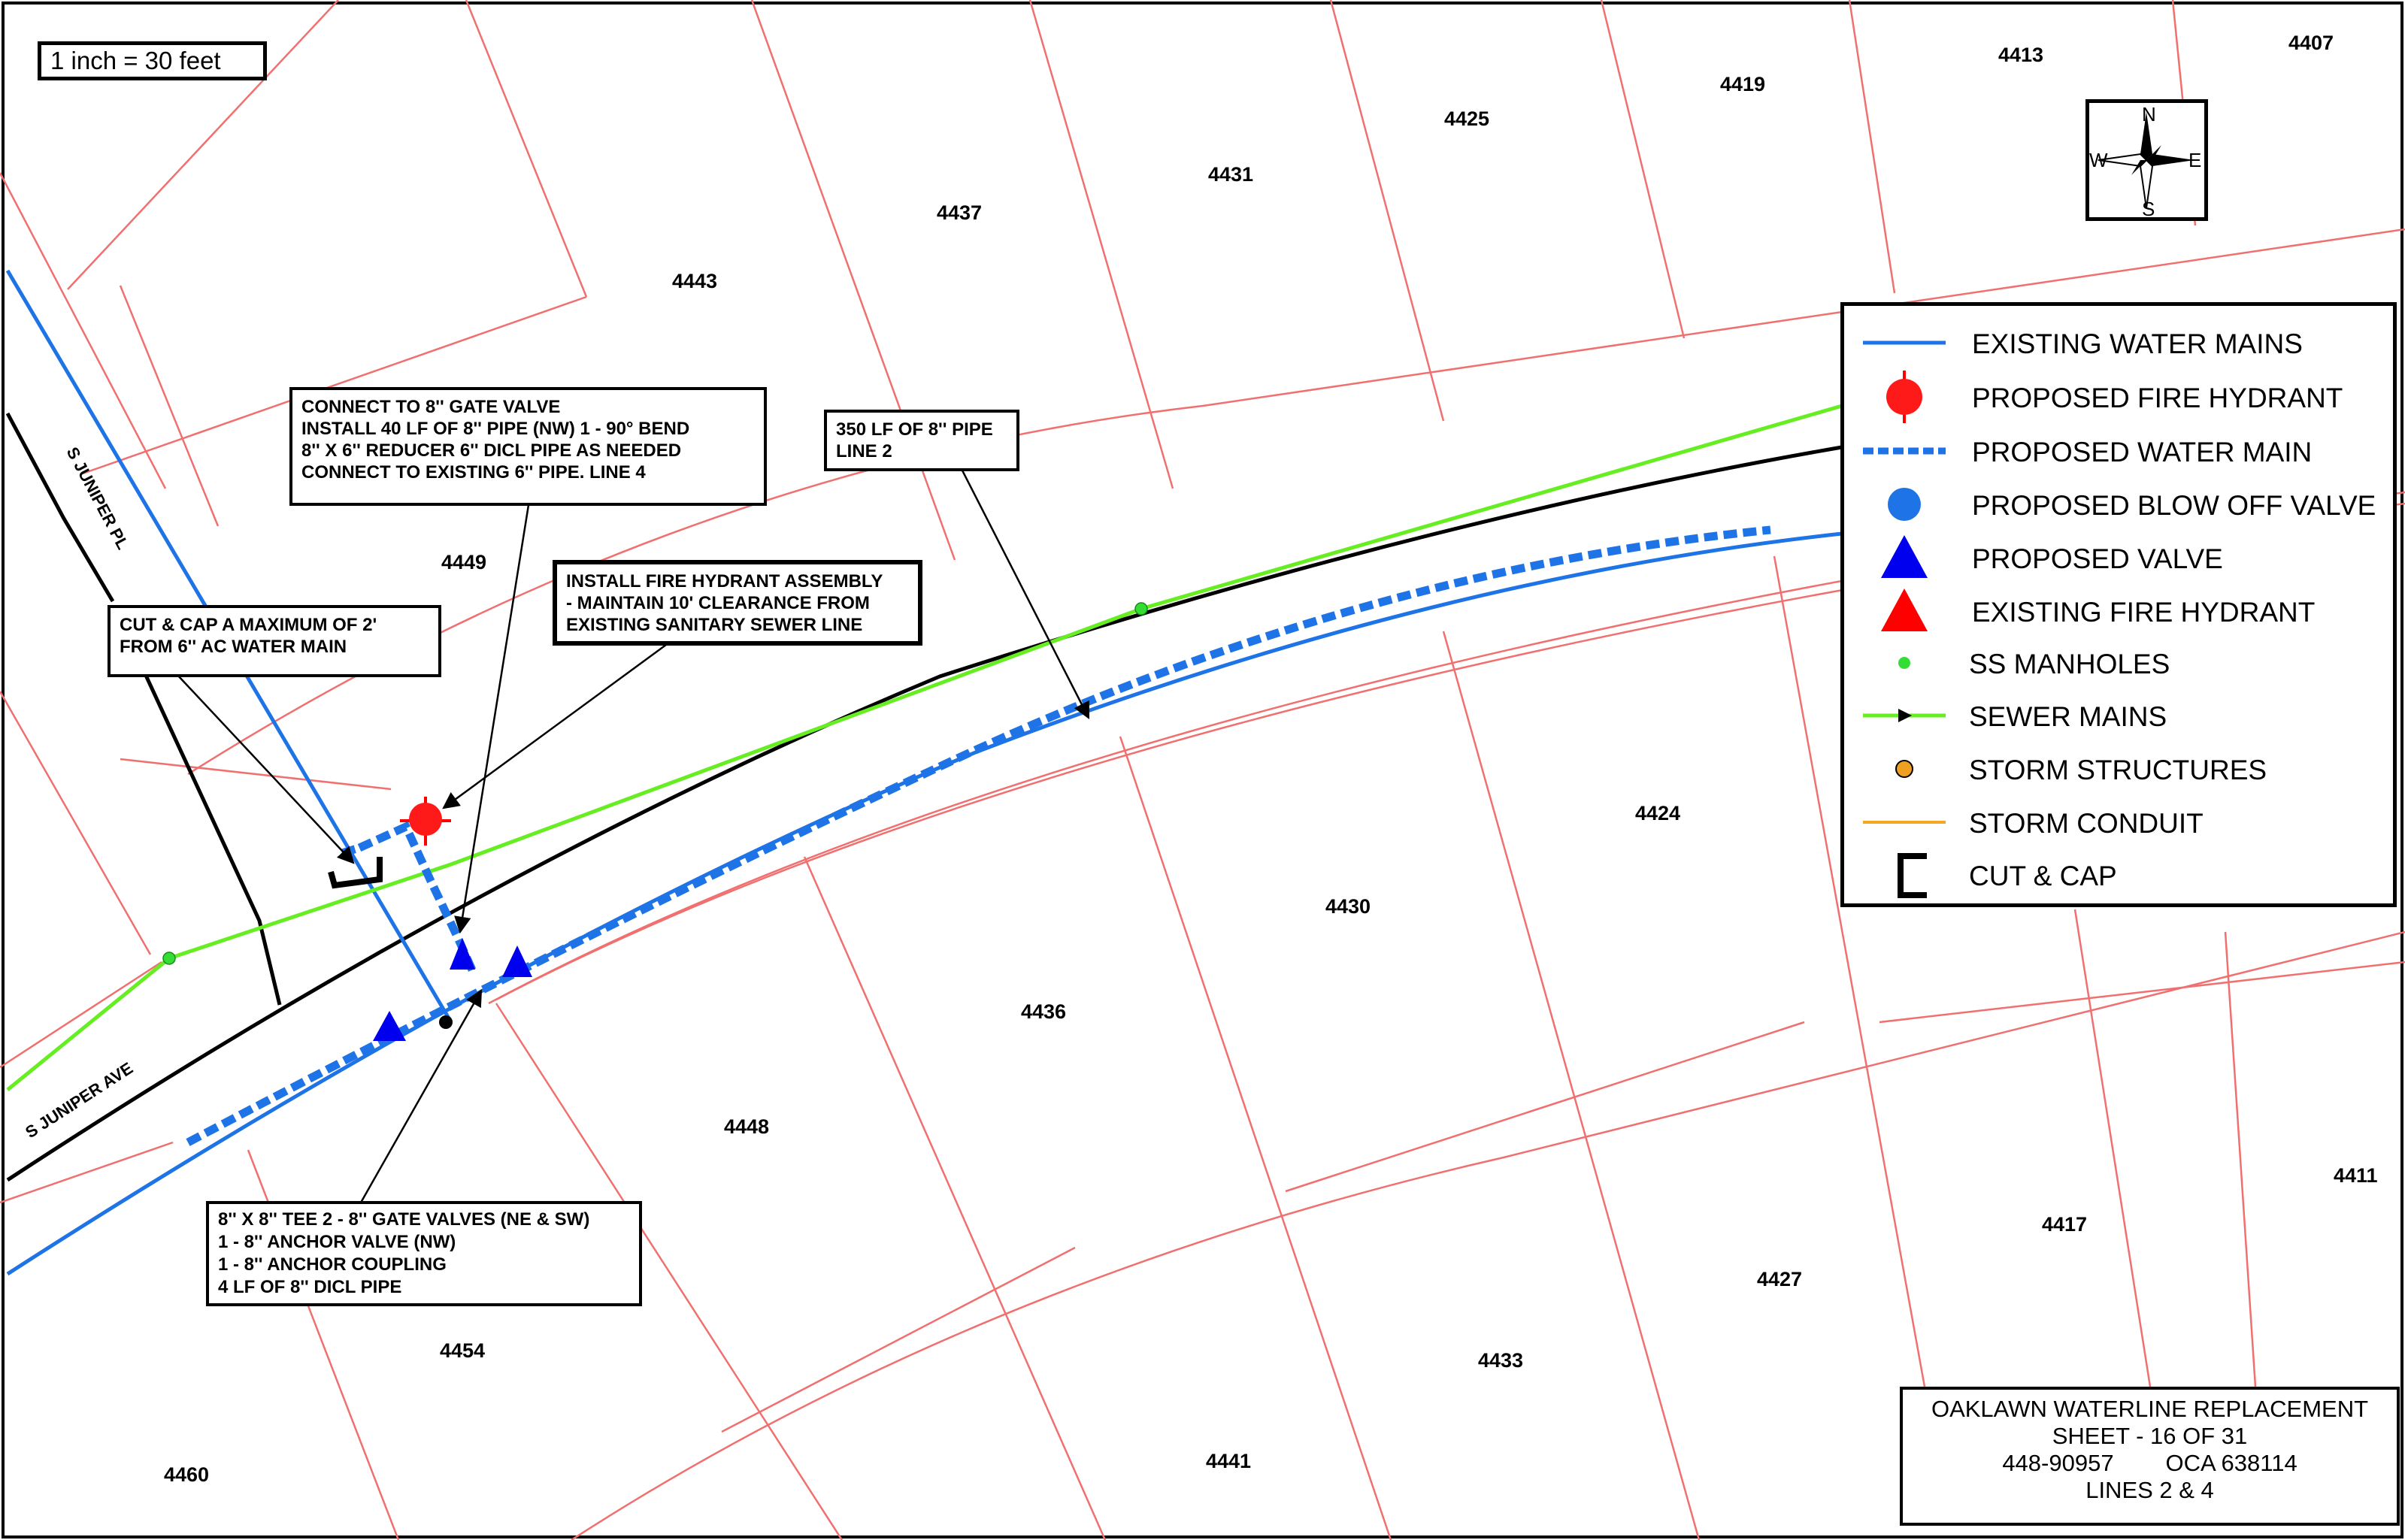 This screenshot has height=1540, width=2405. What do you see at coordinates (1904, 769) in the screenshot?
I see `storm-structure-icon` at bounding box center [1904, 769].